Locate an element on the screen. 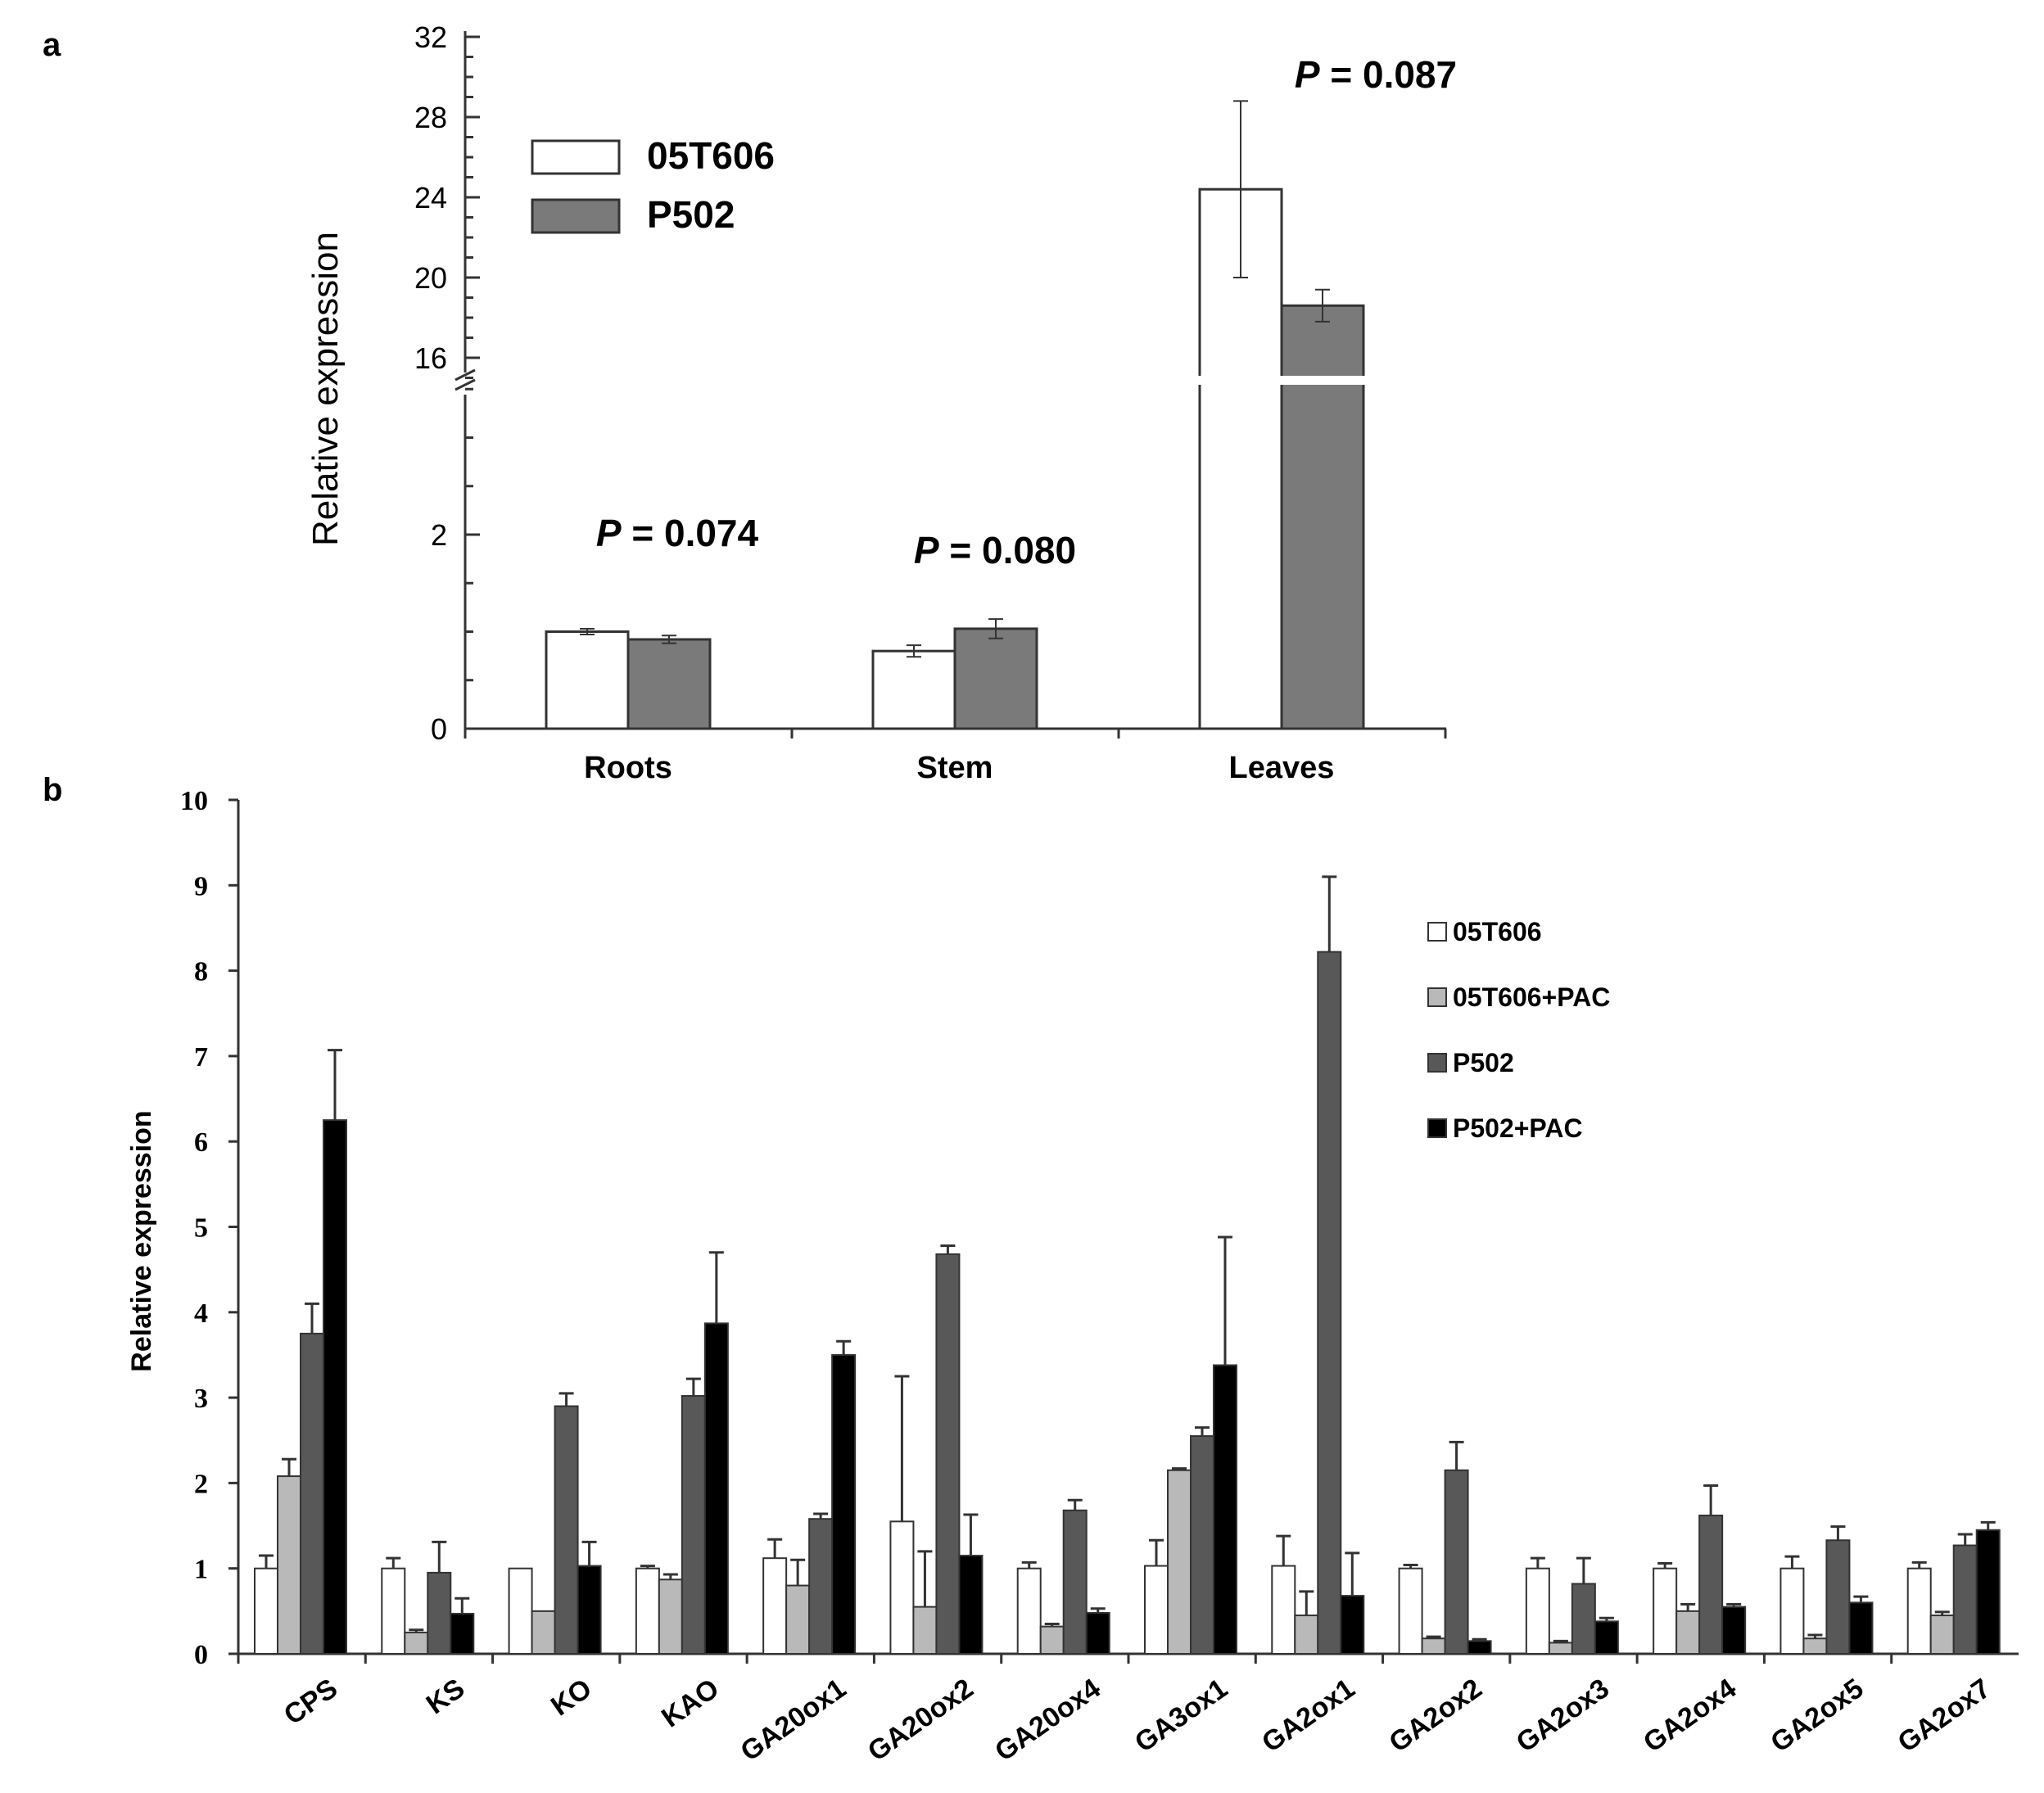  panel-a-p-value-annotation: P = 0.080 is located at coordinates (995, 550).